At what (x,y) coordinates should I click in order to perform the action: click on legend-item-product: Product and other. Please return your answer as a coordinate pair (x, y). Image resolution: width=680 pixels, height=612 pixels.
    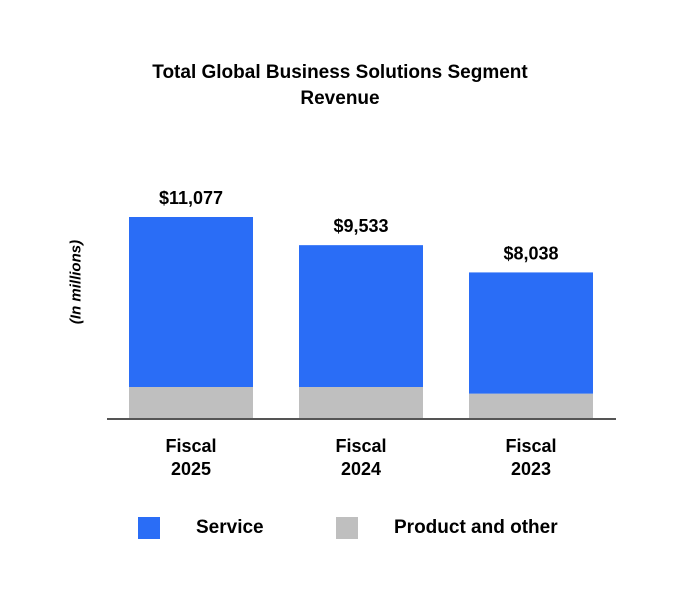
    Looking at the image, I should click on (447, 528).